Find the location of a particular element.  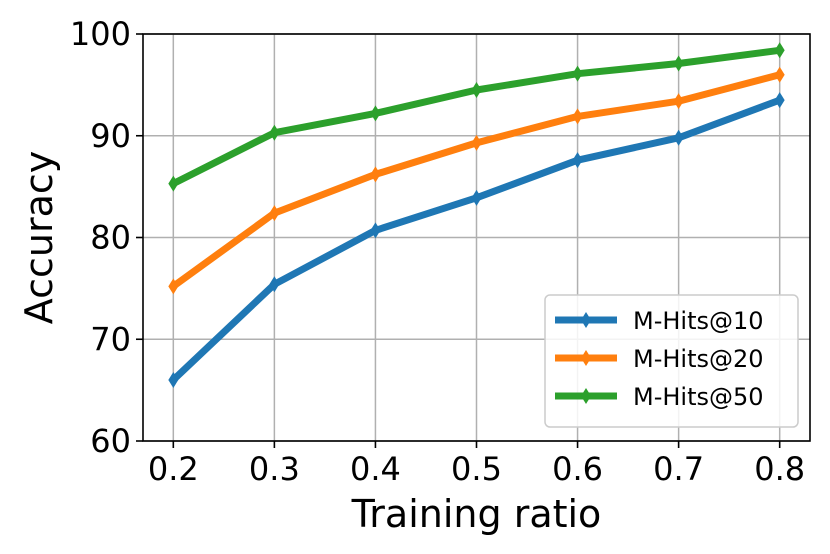

x-tick-label: 0.7 is located at coordinates (678, 469).